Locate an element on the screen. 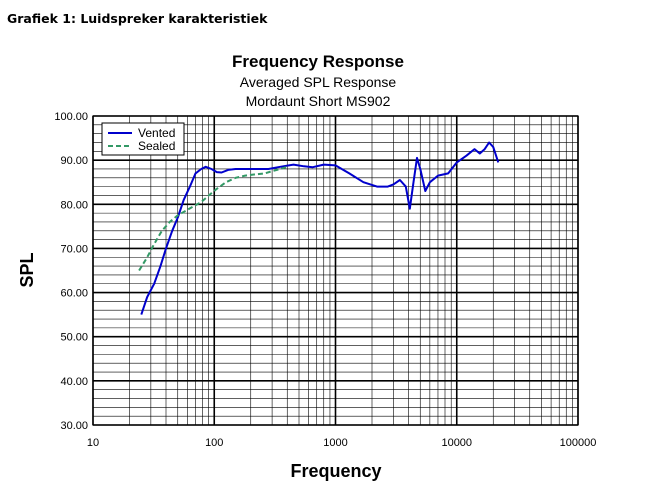  y-tick-label: 50.00 is located at coordinates (74, 338).